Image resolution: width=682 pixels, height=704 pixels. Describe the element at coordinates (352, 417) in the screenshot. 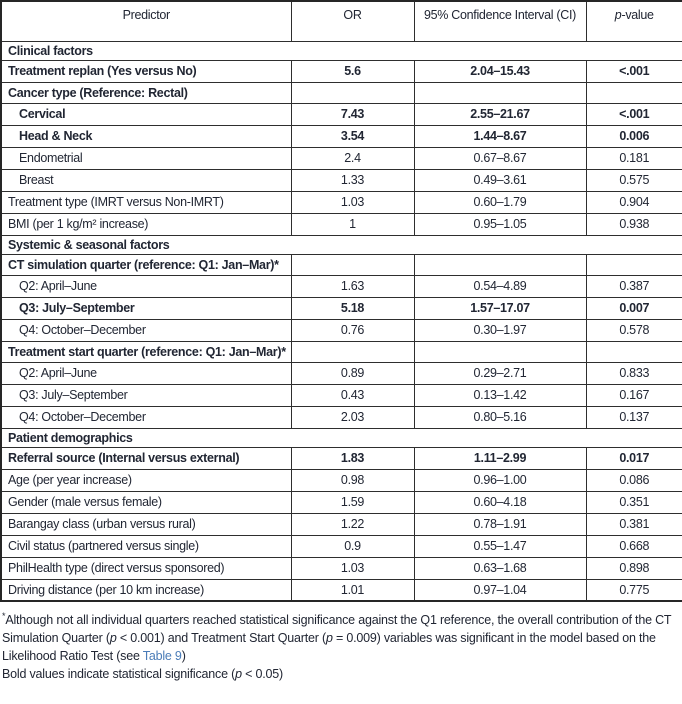

I see `or-cell: 2.03` at that location.